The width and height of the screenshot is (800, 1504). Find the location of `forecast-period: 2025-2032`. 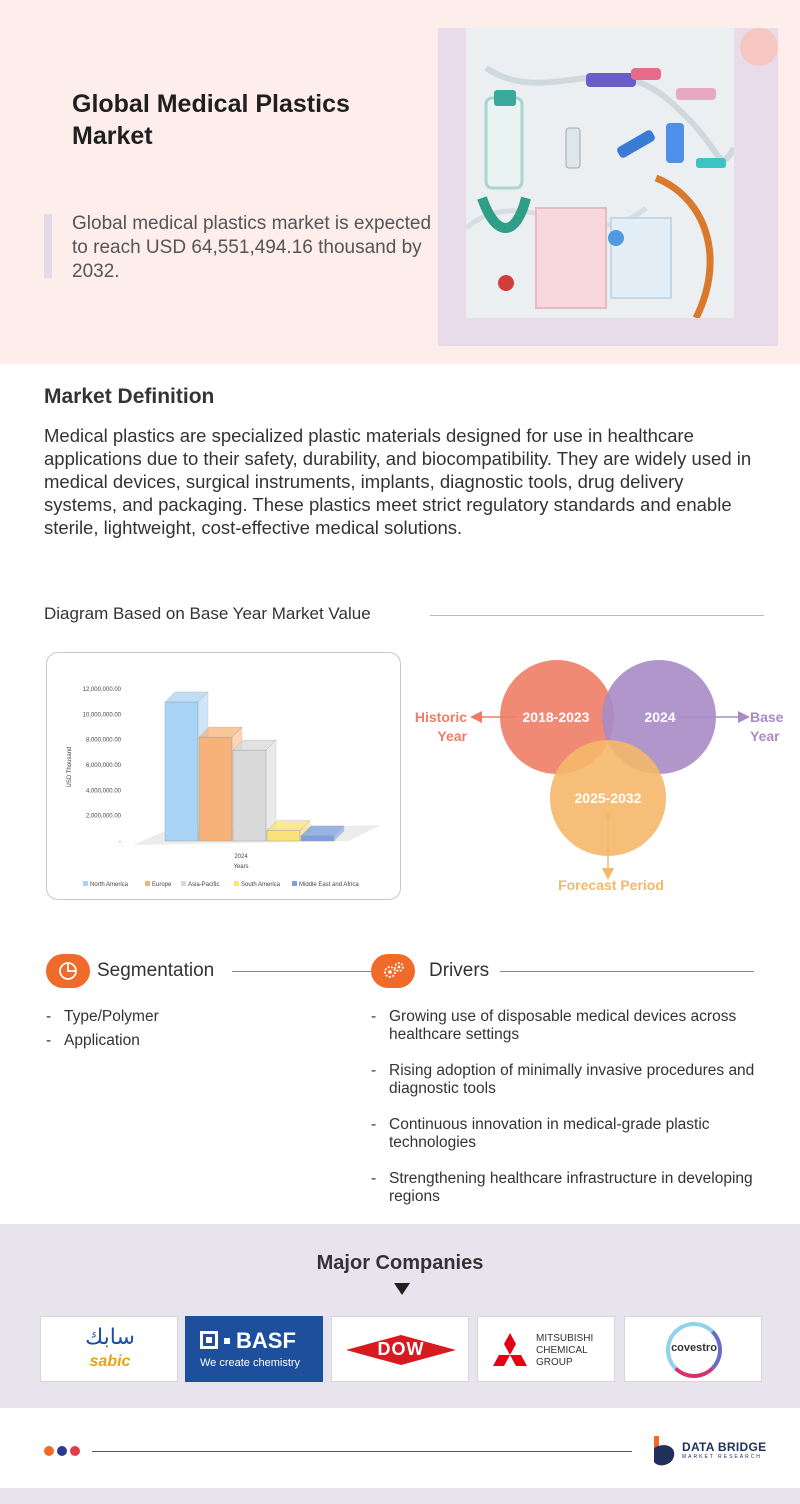

forecast-period: 2025-2032 is located at coordinates (608, 798).